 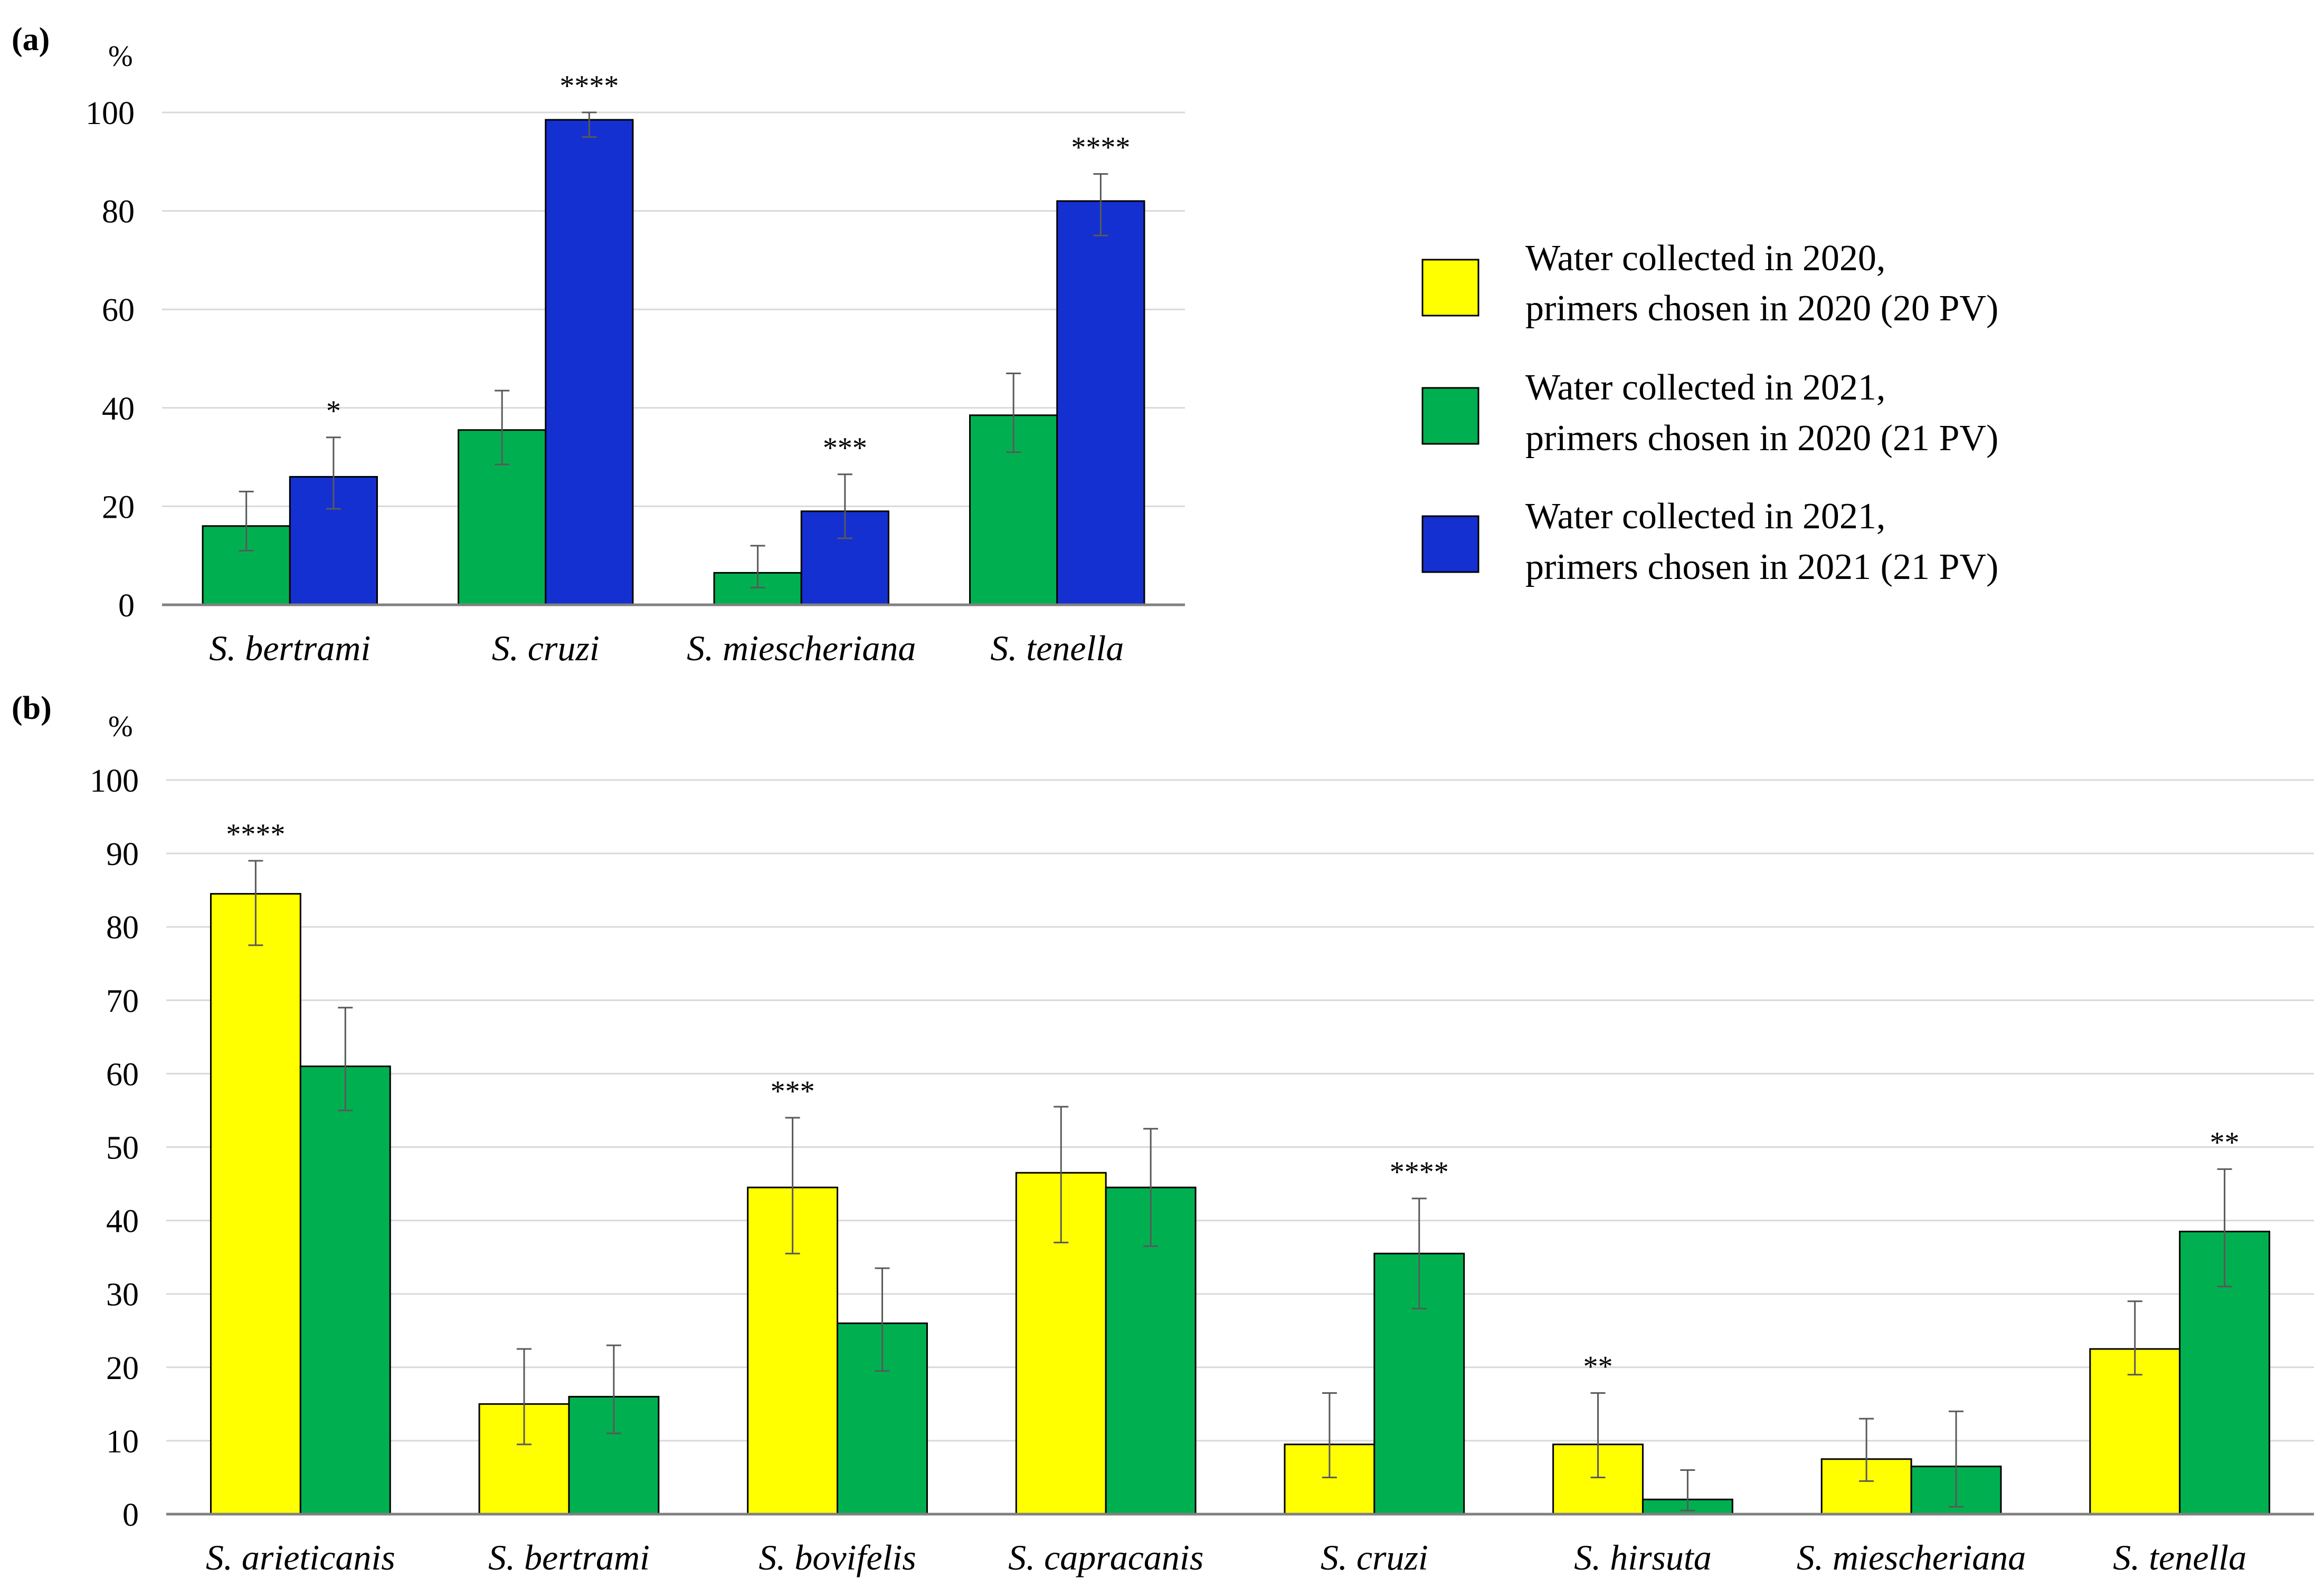 I want to click on x-tick-label: S. arieticanis, so click(x=300, y=1557).